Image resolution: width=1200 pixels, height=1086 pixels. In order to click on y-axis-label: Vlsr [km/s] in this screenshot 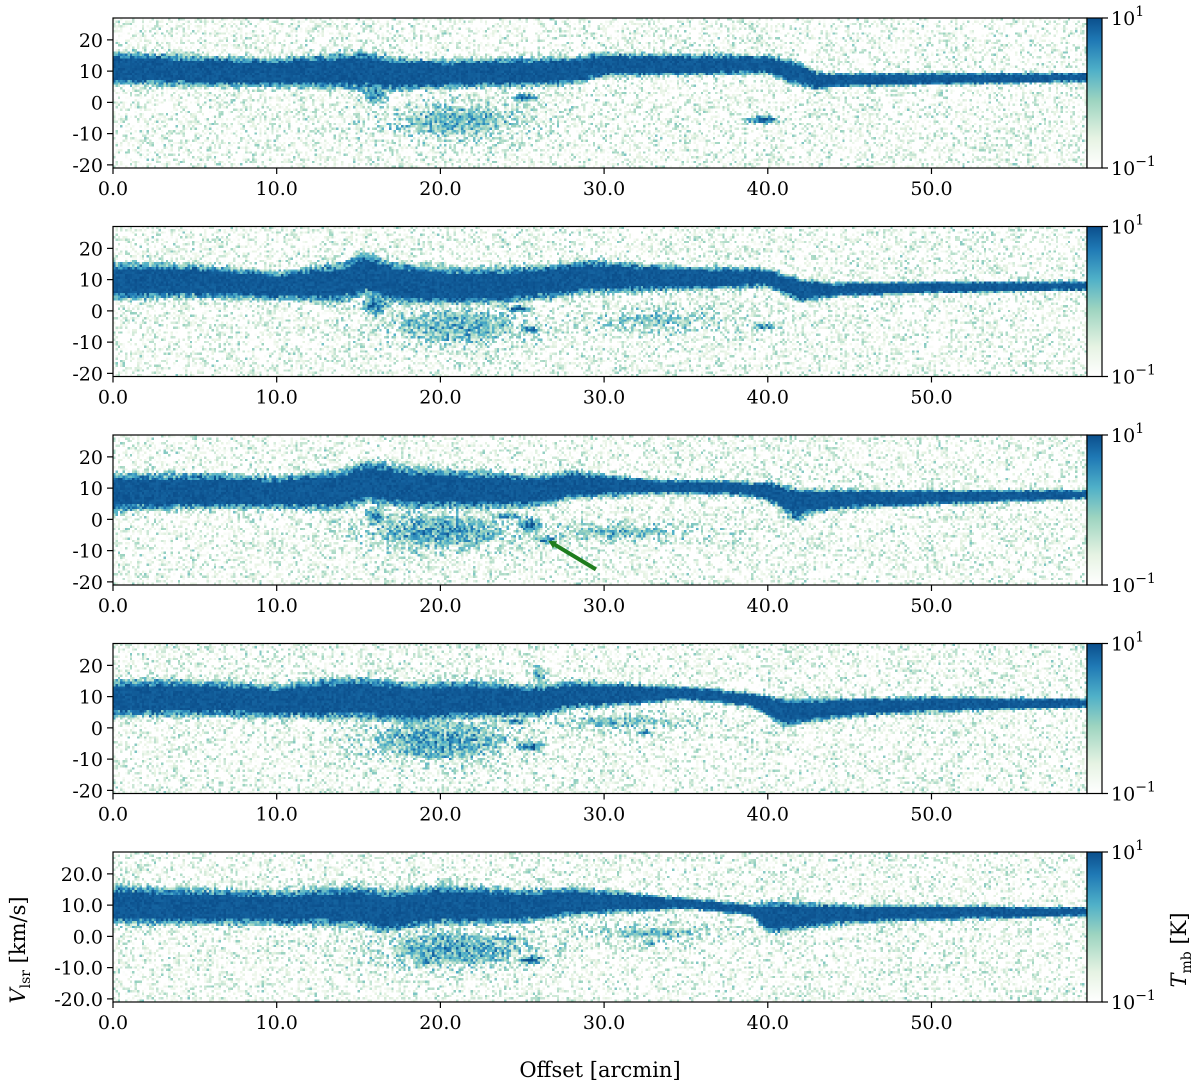, I will do `click(20, 949)`.